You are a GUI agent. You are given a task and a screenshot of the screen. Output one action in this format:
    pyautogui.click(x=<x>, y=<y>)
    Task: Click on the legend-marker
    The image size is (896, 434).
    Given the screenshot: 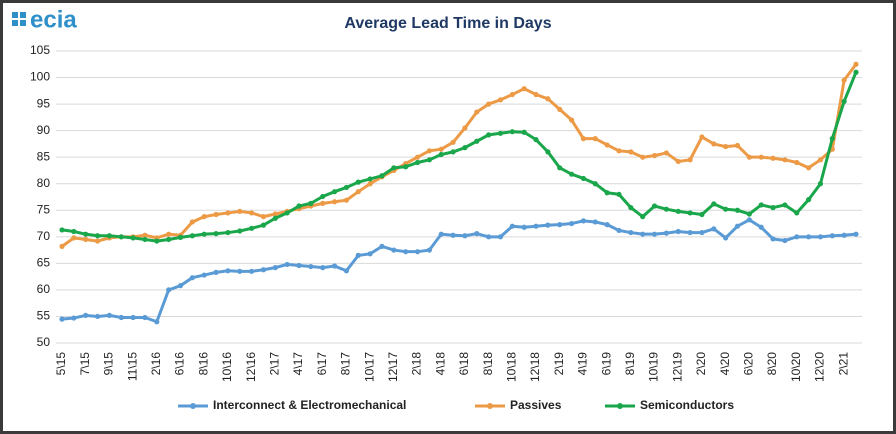 What is the action you would take?
    pyautogui.click(x=620, y=406)
    